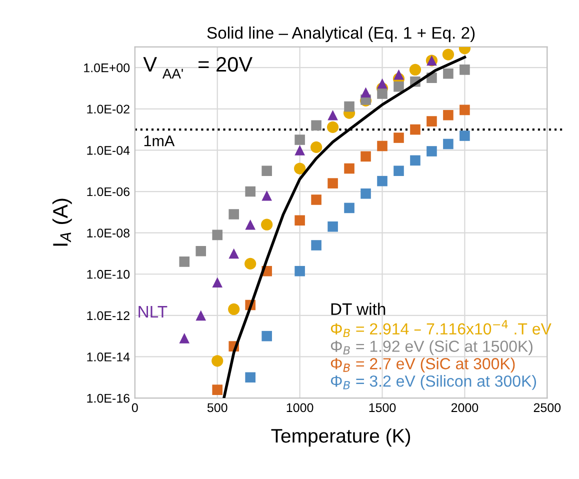 The image size is (579, 479). I want to click on y-tick-label: 1.0E-16, so click(108, 398).